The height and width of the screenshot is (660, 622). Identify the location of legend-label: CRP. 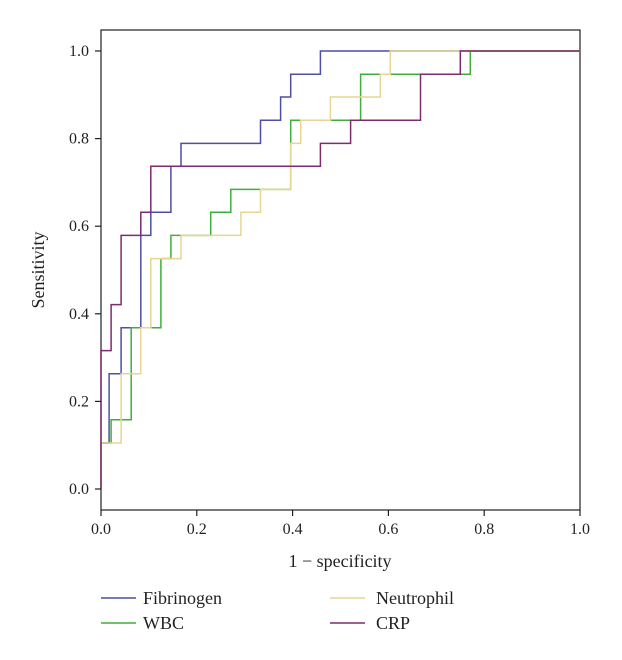
(393, 623).